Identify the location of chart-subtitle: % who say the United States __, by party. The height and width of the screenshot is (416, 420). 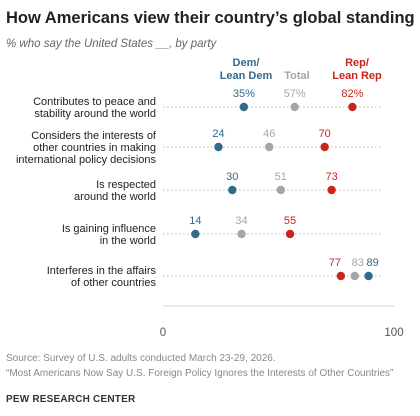
(111, 44).